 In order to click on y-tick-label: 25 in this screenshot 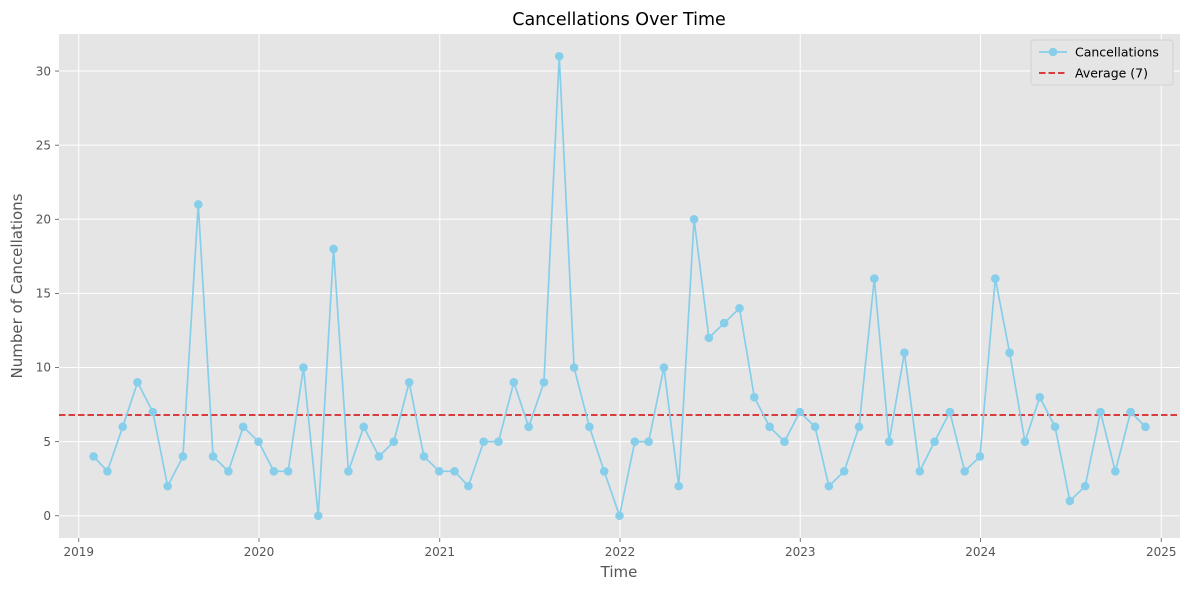, I will do `click(43, 145)`.